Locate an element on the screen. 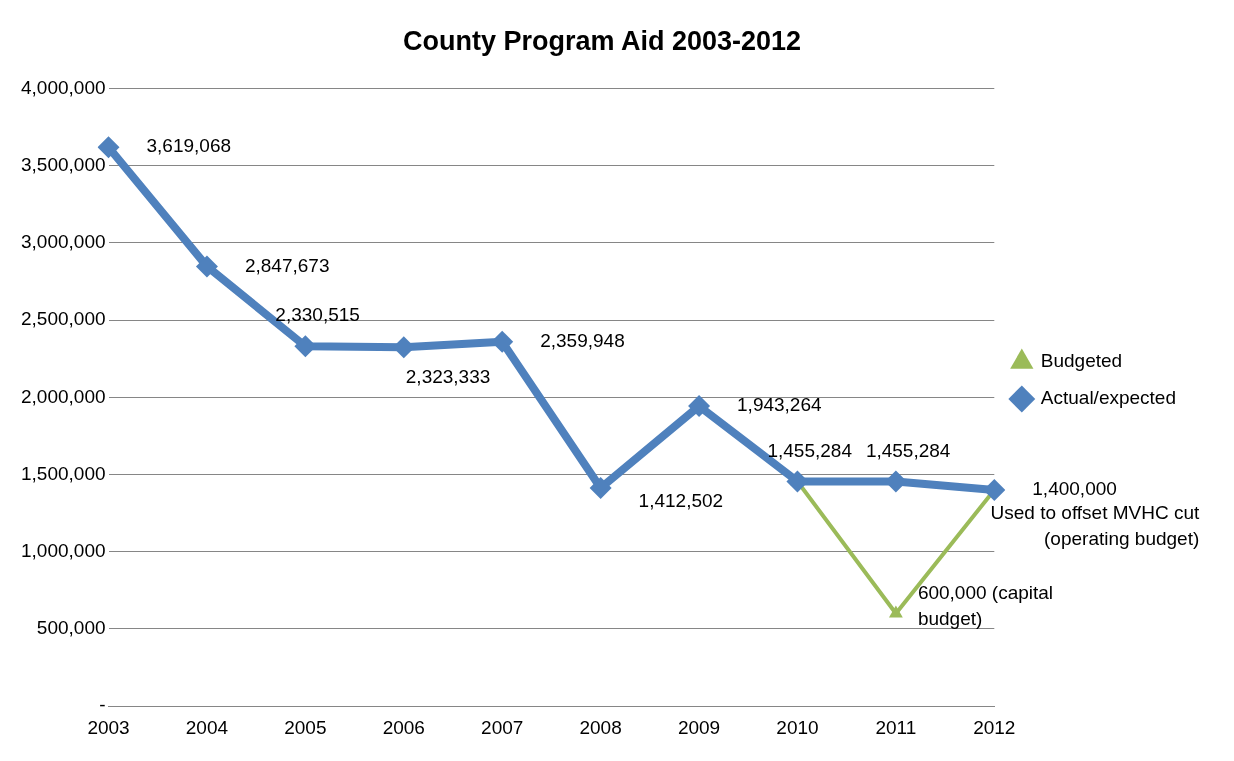 The height and width of the screenshot is (761, 1234). y-tick-label: 2,000,000 is located at coordinates (63, 396).